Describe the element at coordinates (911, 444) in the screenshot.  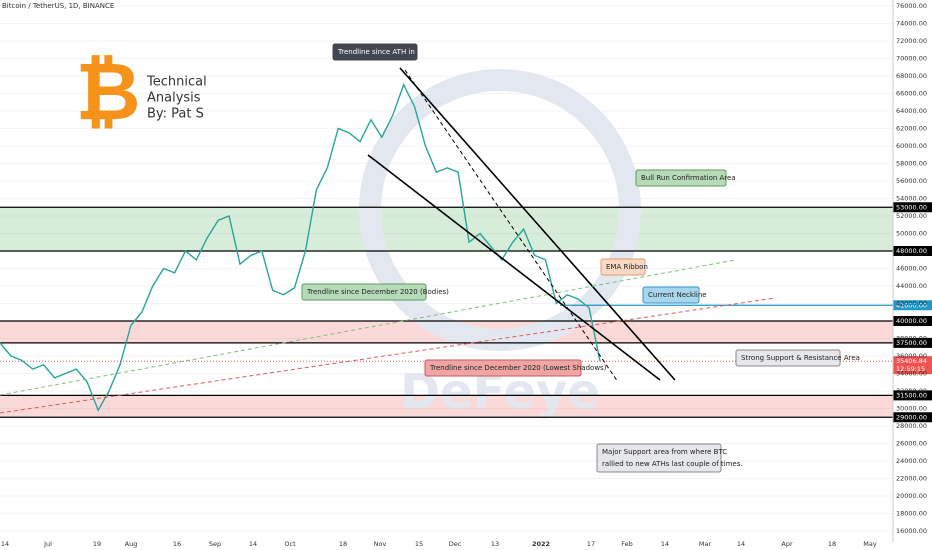
I see `y-tick-label: 26000.00` at that location.